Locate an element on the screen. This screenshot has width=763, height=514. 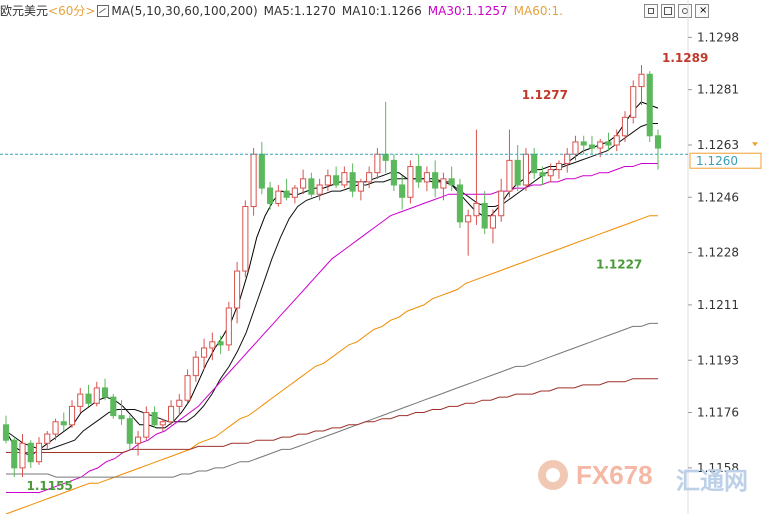
y-tick-label: 1.1158 is located at coordinates (718, 468).